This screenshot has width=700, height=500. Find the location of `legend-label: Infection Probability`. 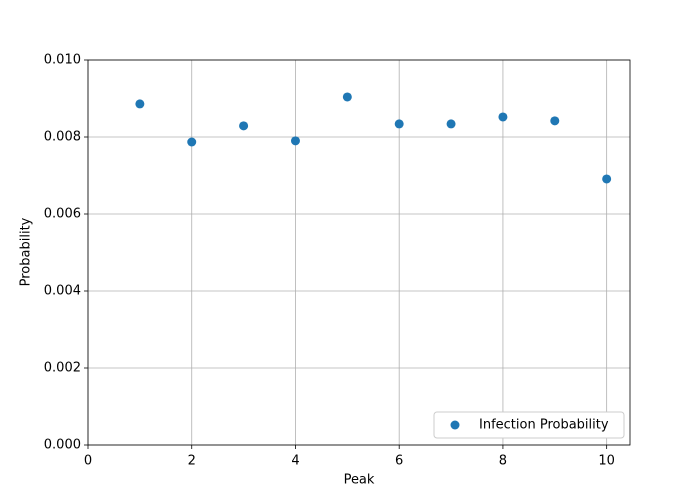

legend-label: Infection Probability is located at coordinates (544, 425).